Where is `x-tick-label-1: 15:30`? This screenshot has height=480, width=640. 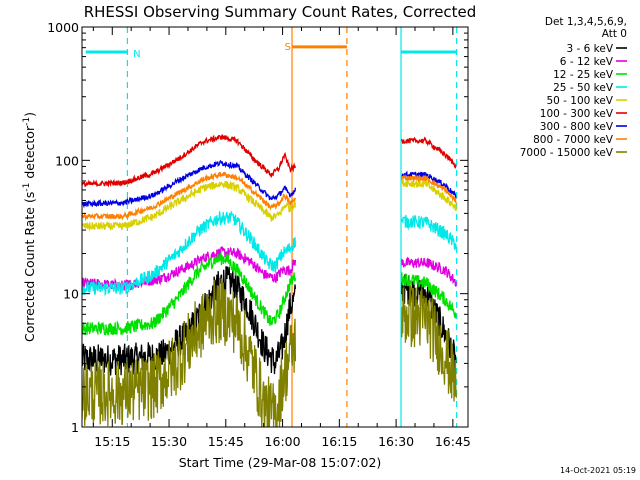
x-tick-label-1: 15:30 is located at coordinates (169, 441).